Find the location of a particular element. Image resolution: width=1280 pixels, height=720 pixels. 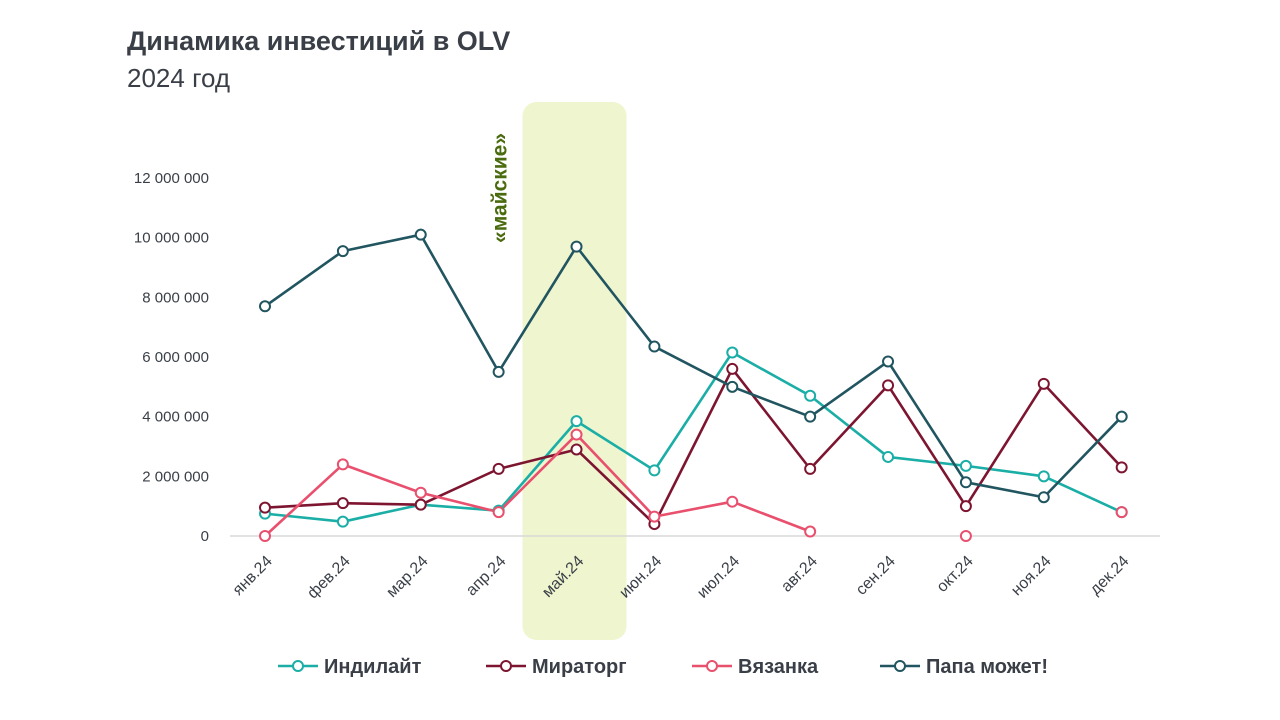

legend-label: Индилайт is located at coordinates (373, 667).